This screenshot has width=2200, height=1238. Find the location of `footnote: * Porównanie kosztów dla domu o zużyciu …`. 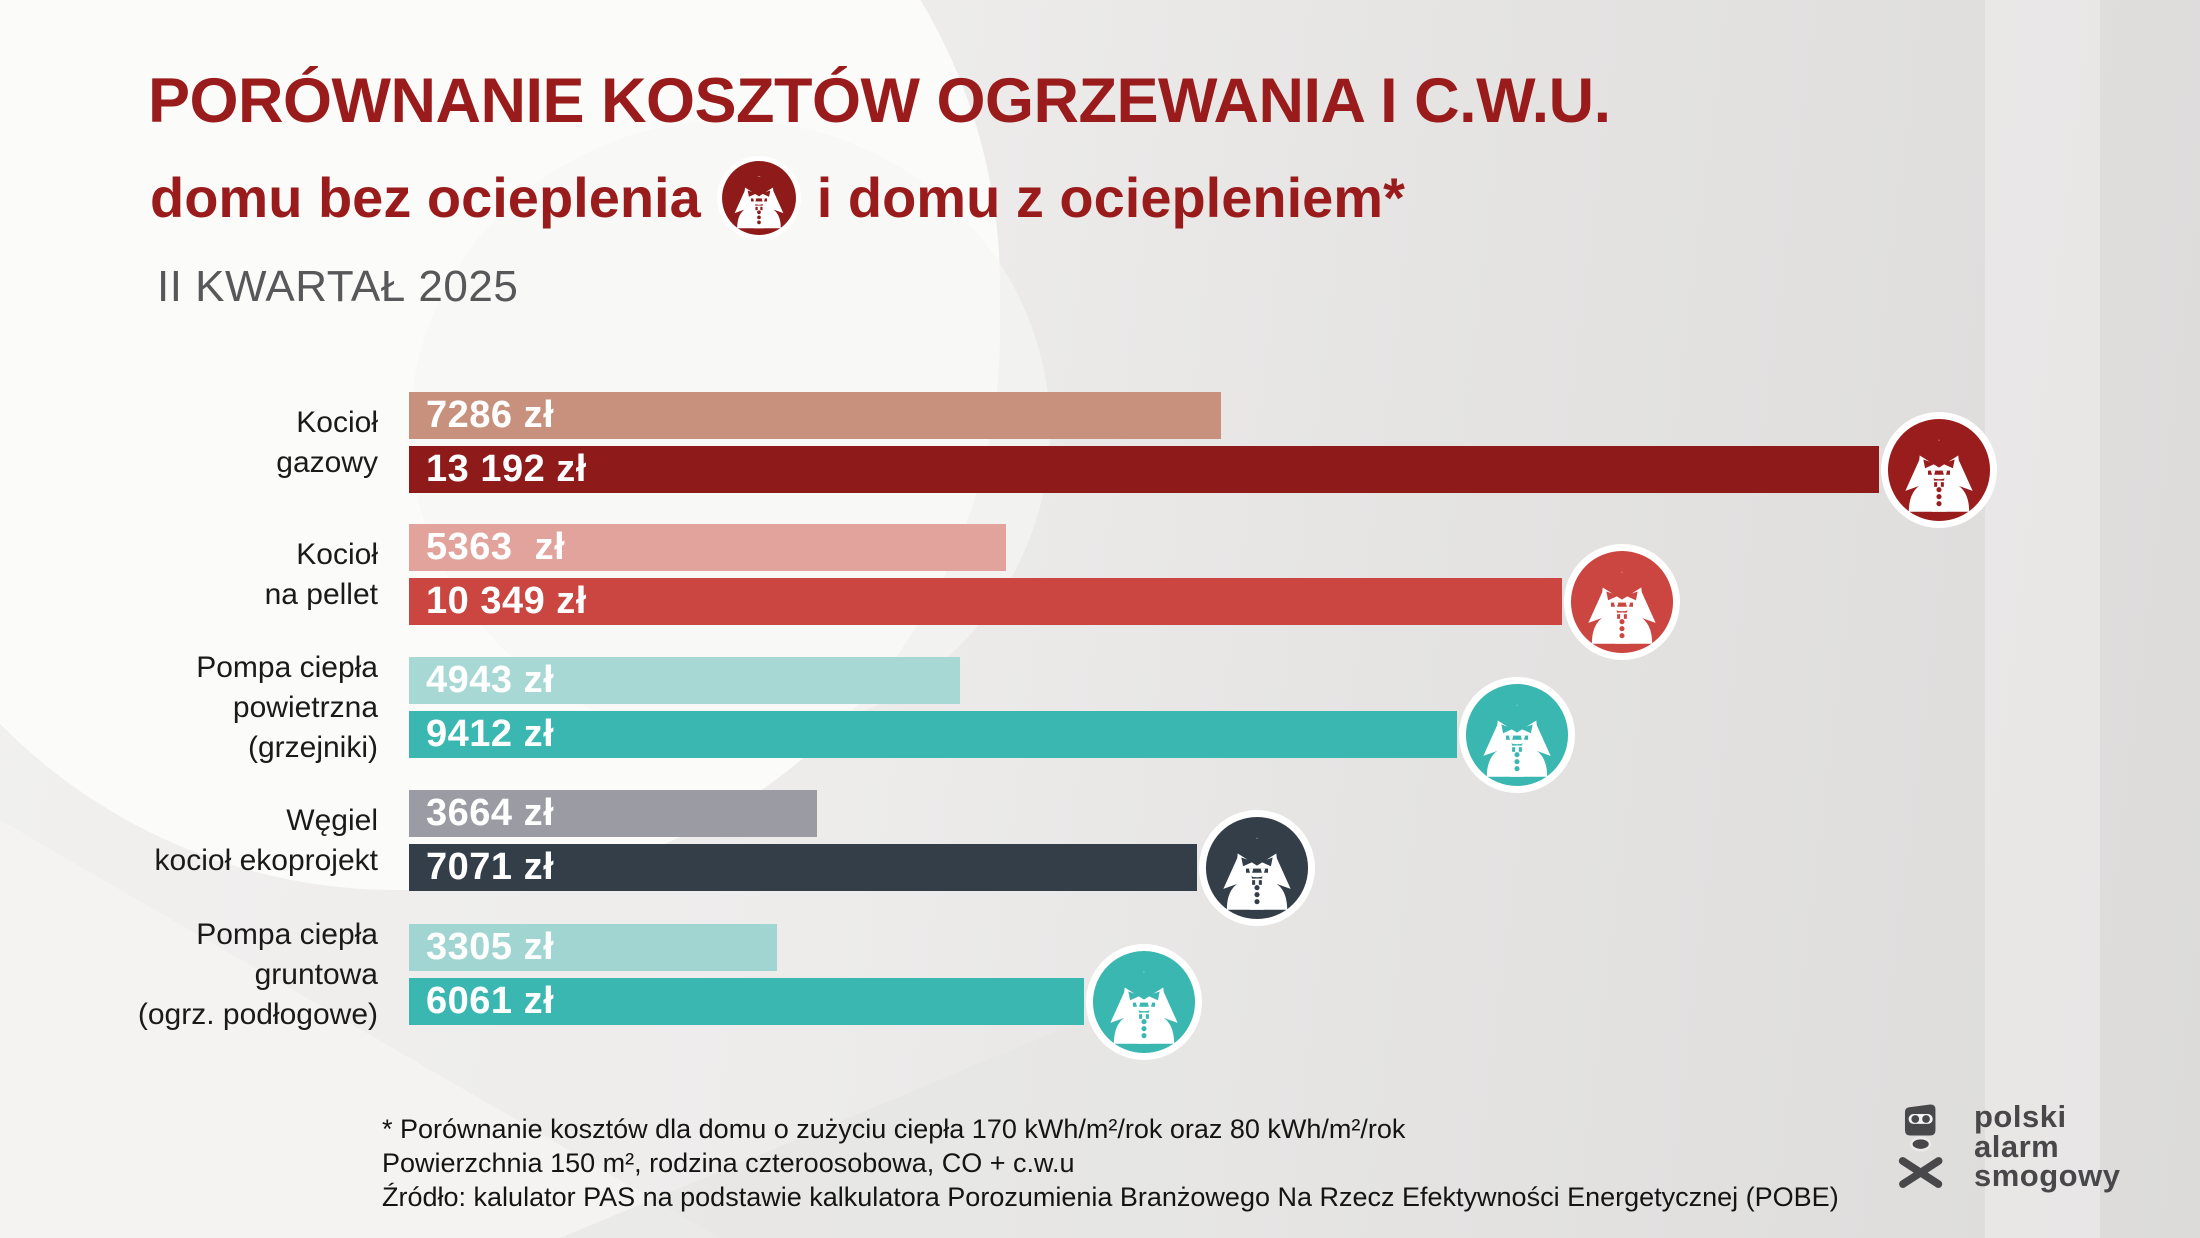

footnote: * Porównanie kosztów dla domu o zużyciu … is located at coordinates (1110, 1163).